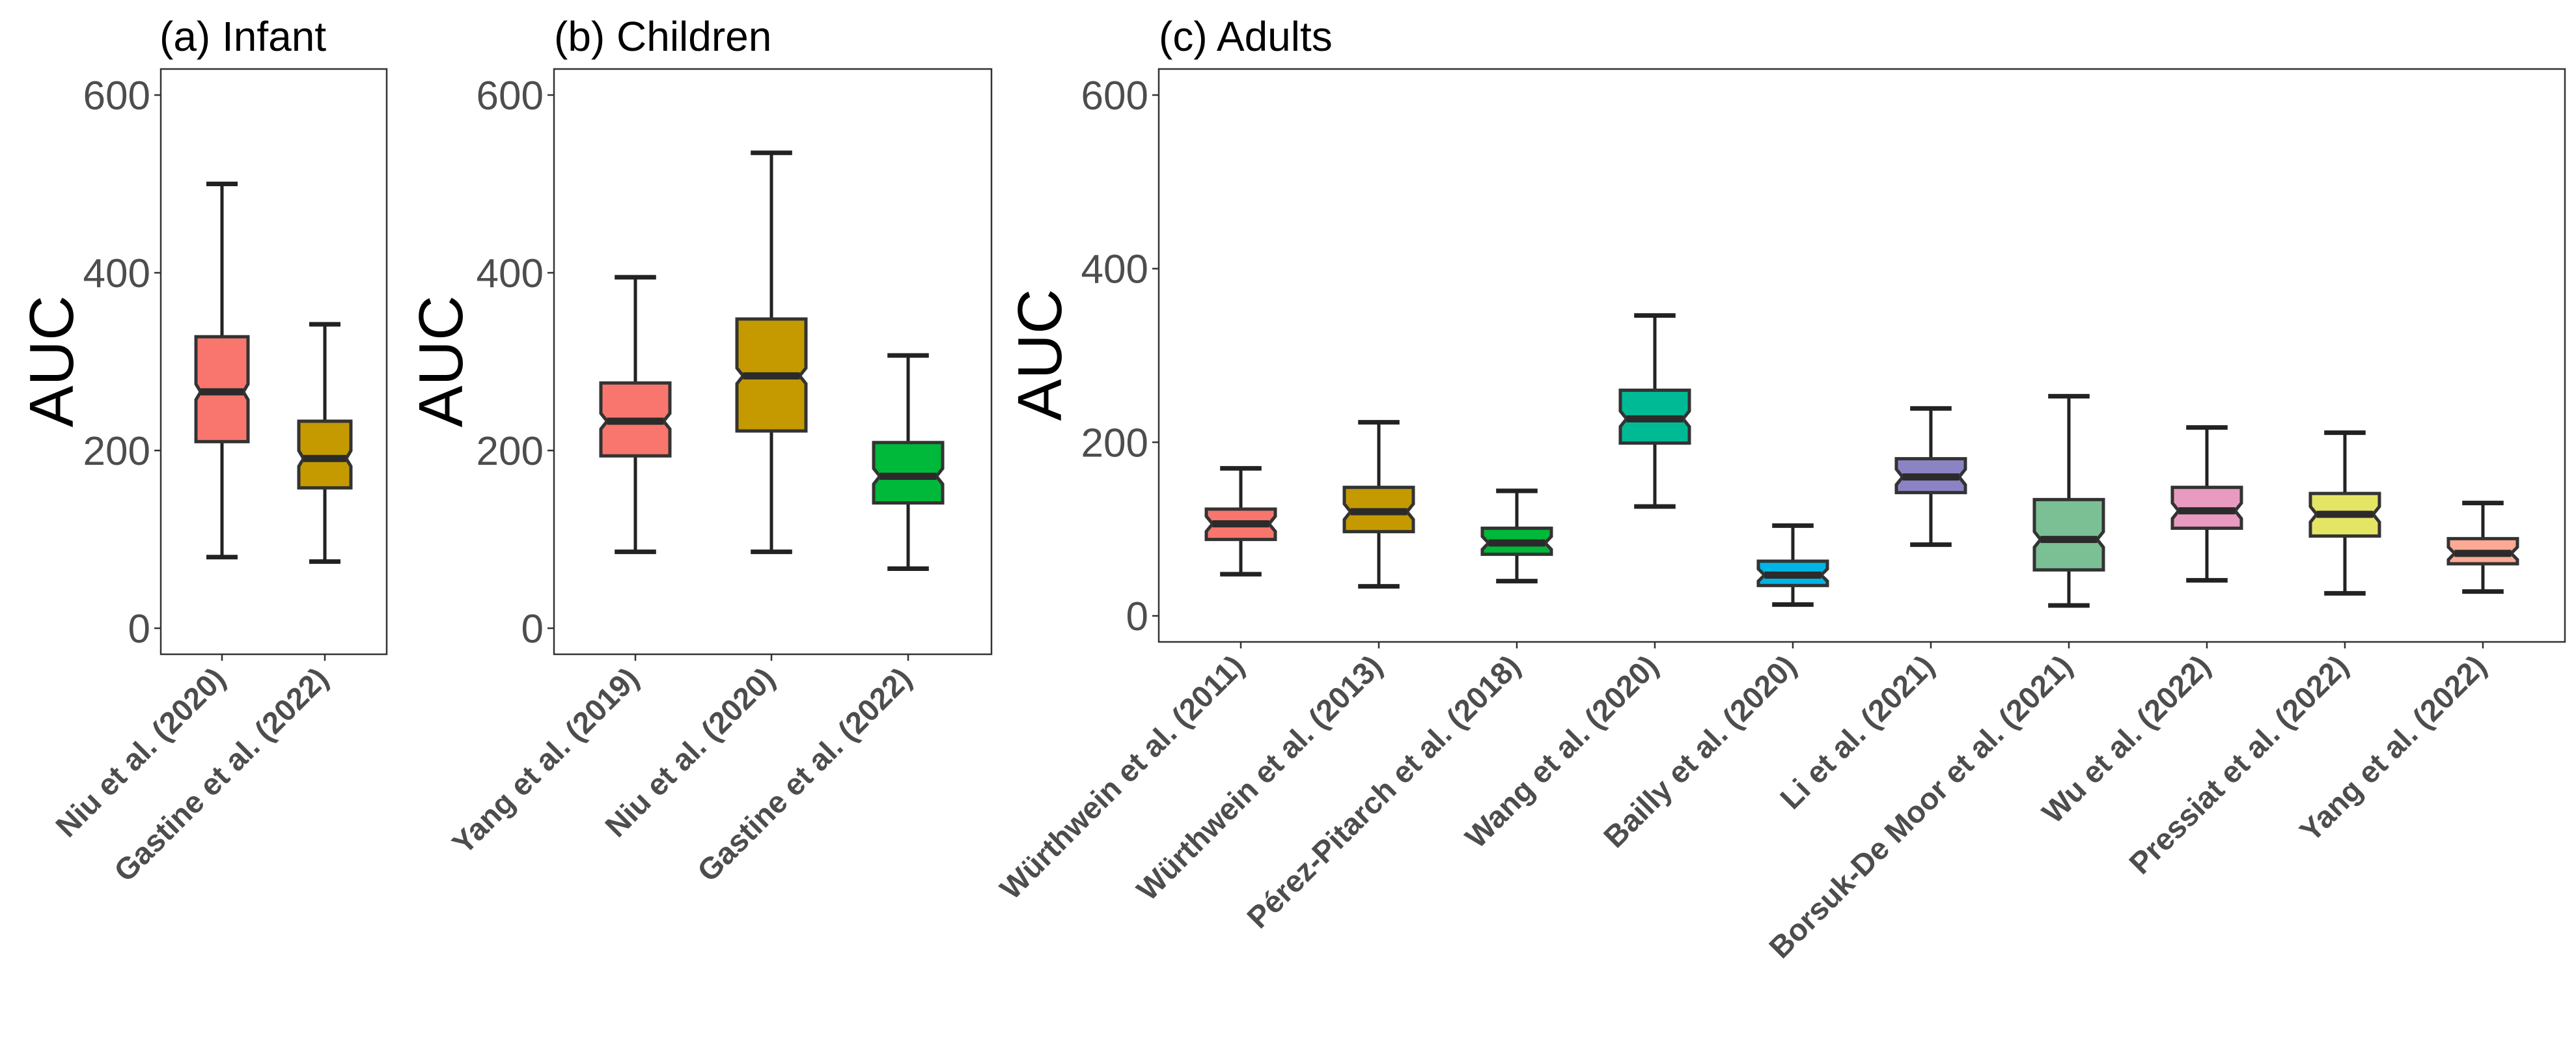 The height and width of the screenshot is (1054, 2576). What do you see at coordinates (1246, 36) in the screenshot?
I see `panel-c-title: (c) Adults` at bounding box center [1246, 36].